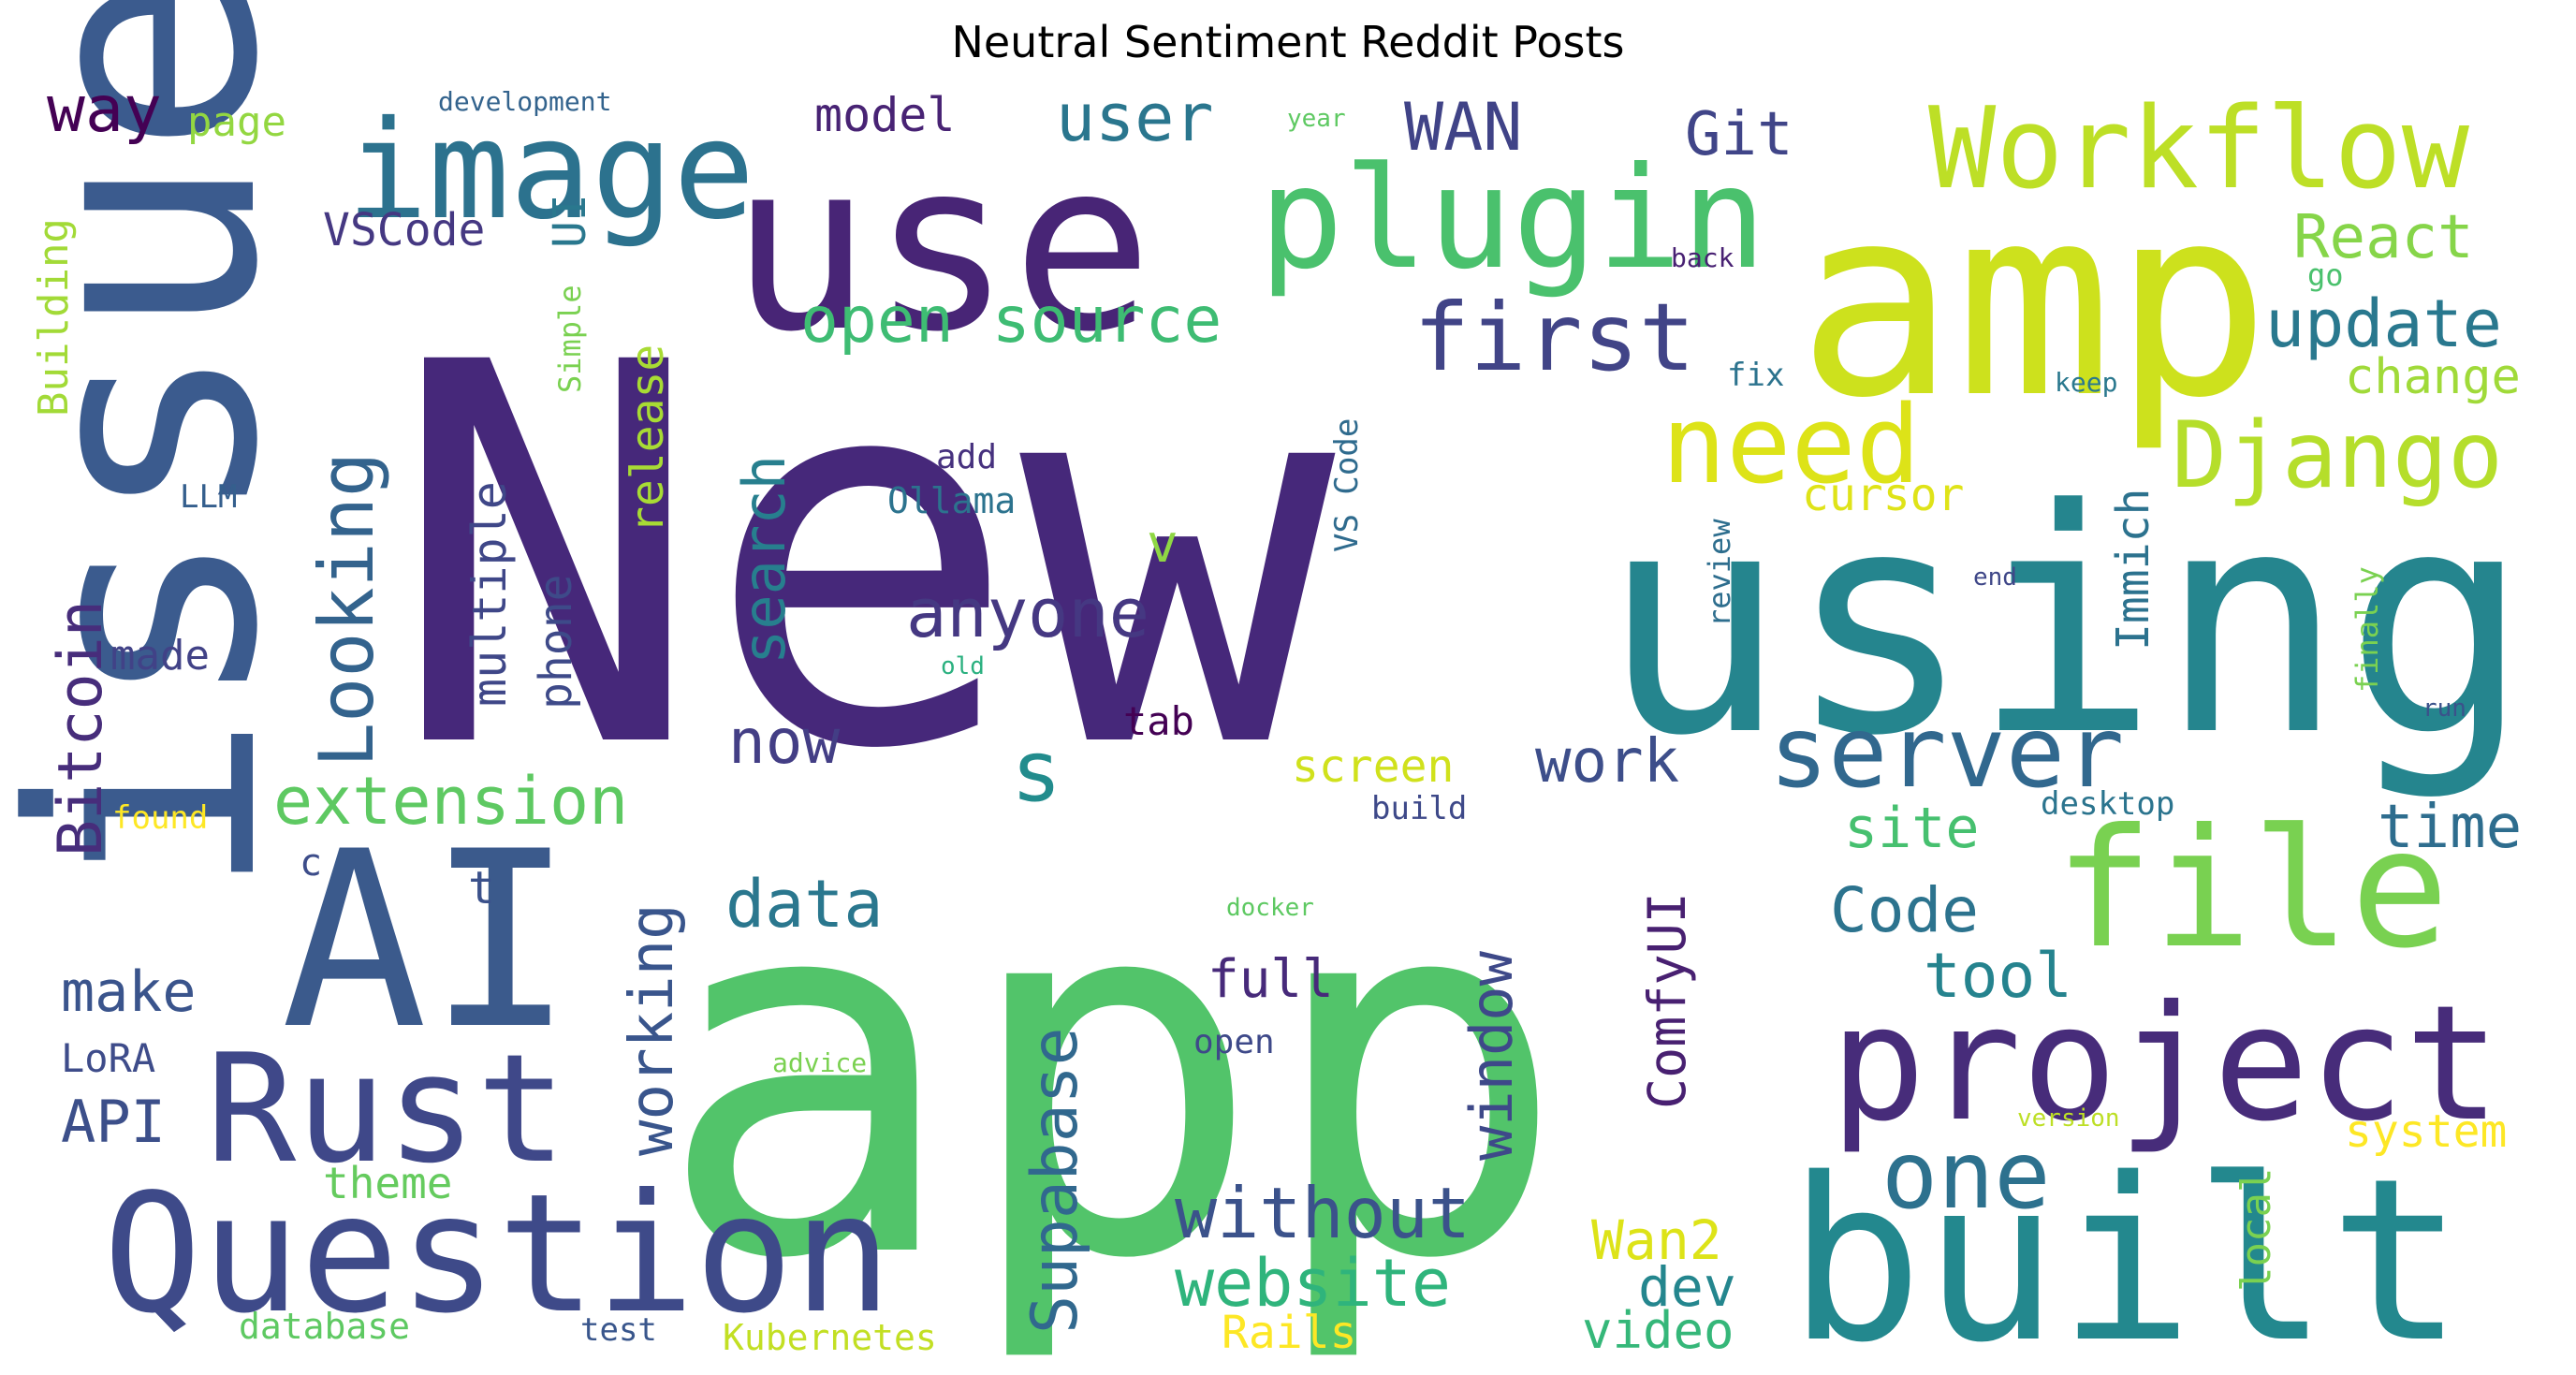 The height and width of the screenshot is (1375, 2576). I want to click on word-t: t, so click(481, 888).